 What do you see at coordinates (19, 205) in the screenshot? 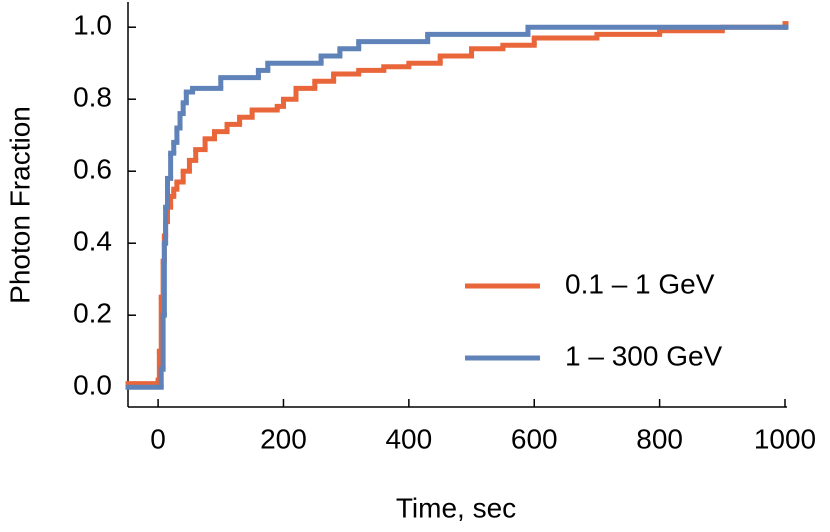
I see `y-axis-title: Photon Fraction` at bounding box center [19, 205].